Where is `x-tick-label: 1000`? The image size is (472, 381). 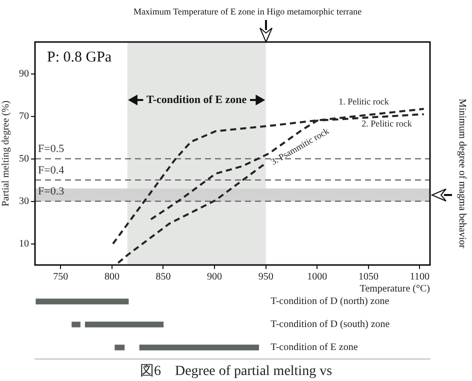 x-tick-label: 1000 is located at coordinates (317, 277).